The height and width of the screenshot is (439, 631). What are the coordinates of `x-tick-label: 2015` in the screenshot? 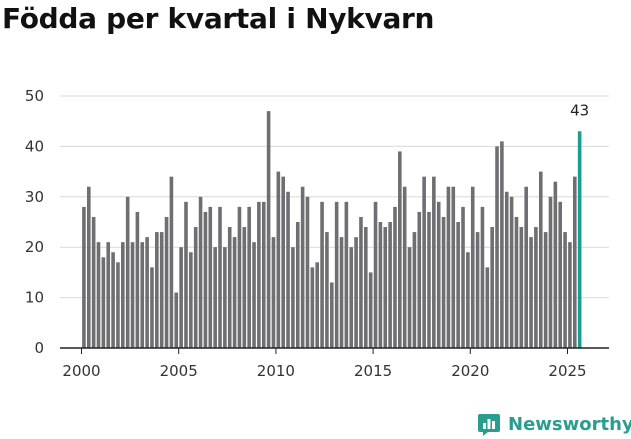 It's located at (373, 371).